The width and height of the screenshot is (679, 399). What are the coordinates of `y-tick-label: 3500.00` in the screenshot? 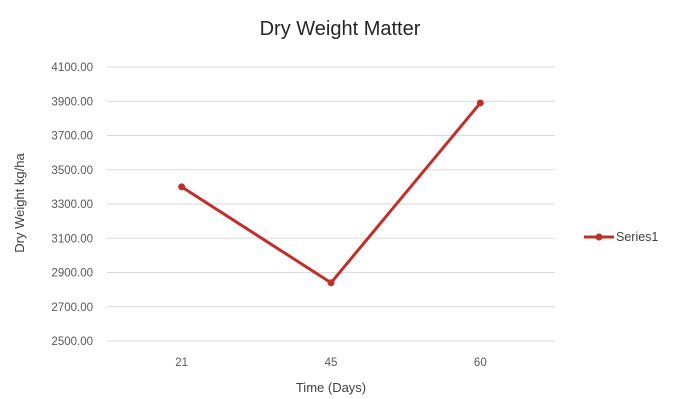 It's located at (72, 171).